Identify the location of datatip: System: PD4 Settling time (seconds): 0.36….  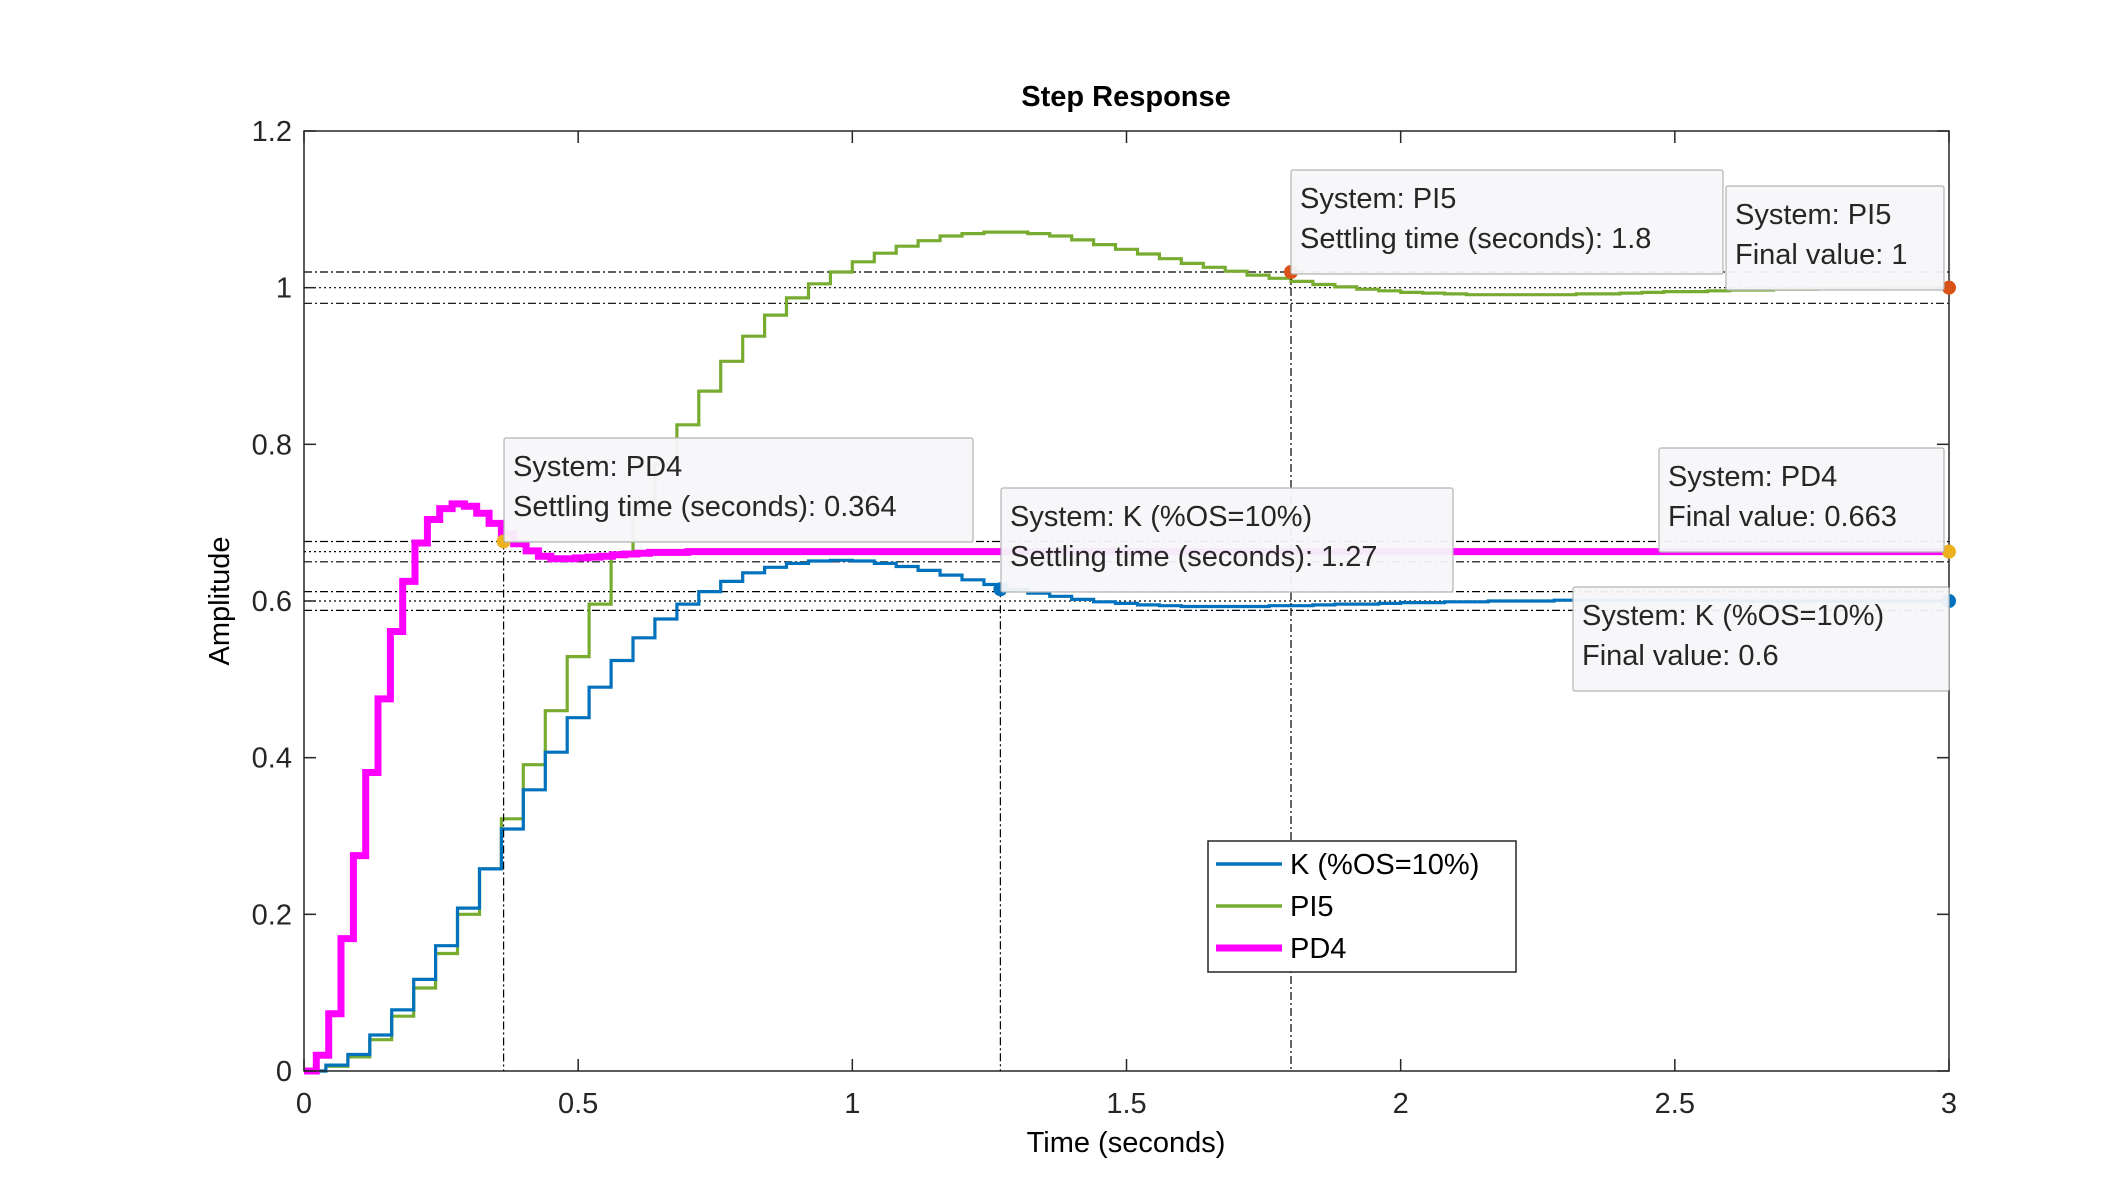
(738, 490).